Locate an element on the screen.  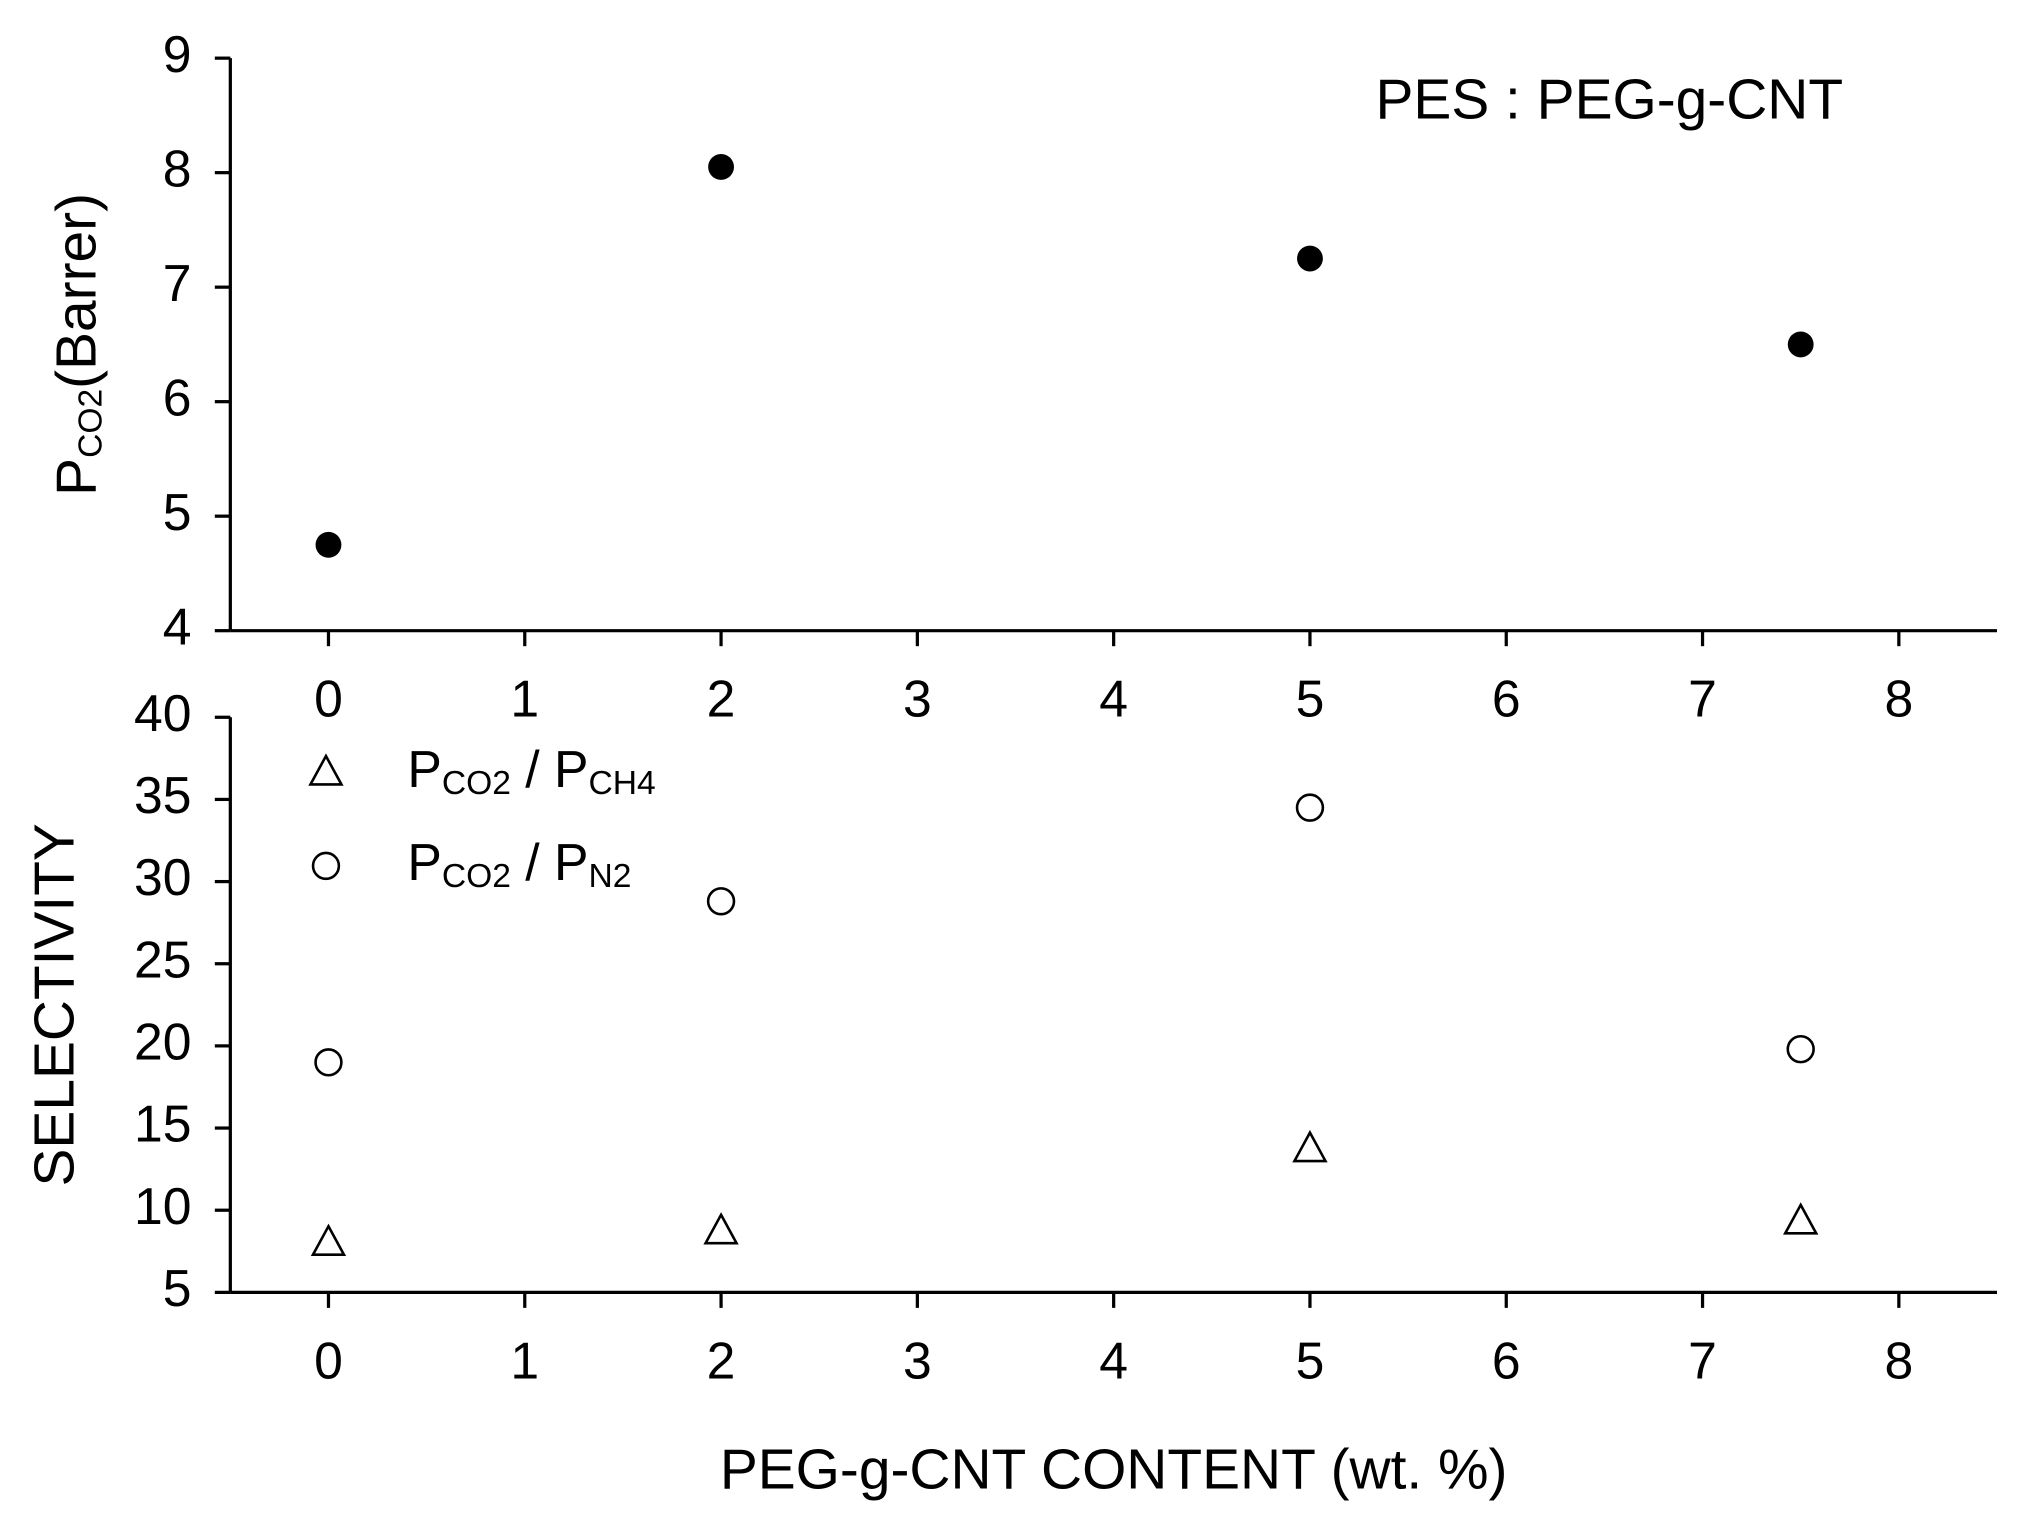
y-tick-label: 30 is located at coordinates (163, 877).